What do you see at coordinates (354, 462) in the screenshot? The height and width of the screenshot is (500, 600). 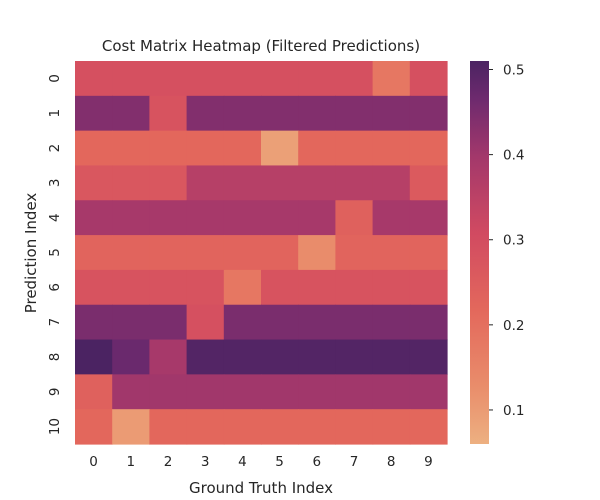 I see `x-tick-label: 7` at bounding box center [354, 462].